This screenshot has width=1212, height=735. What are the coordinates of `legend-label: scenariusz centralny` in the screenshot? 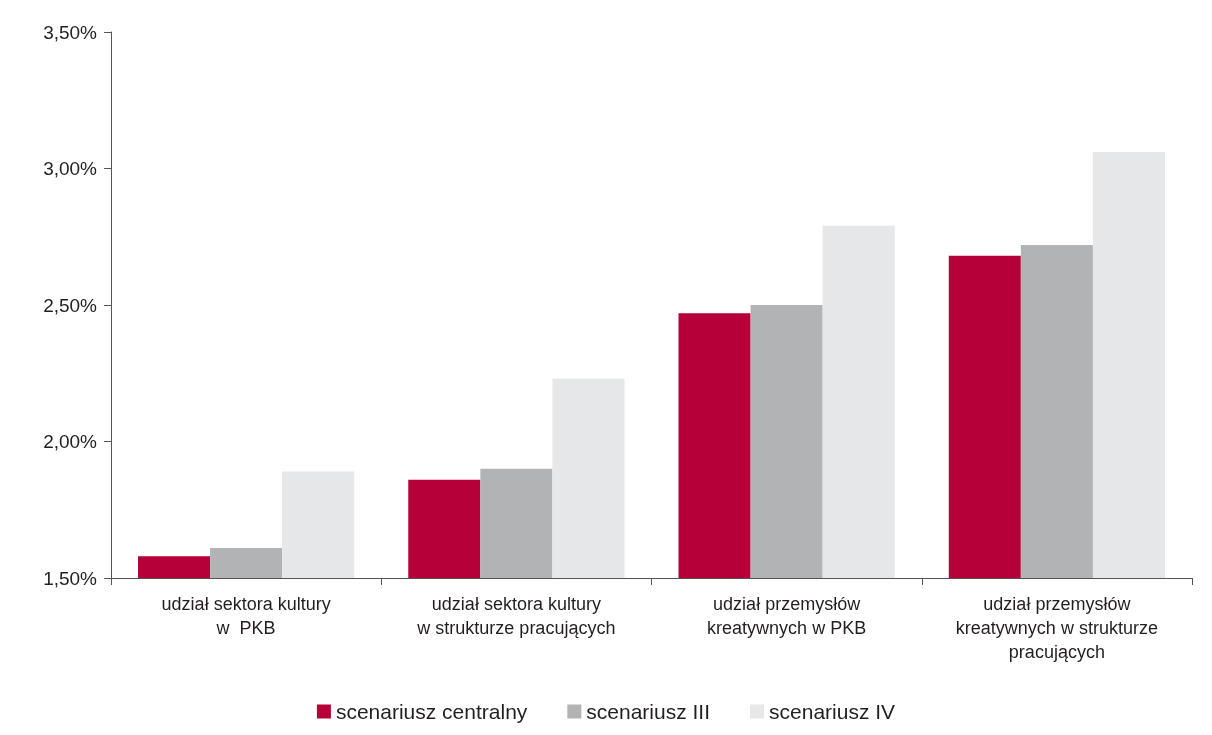 It's located at (431, 711).